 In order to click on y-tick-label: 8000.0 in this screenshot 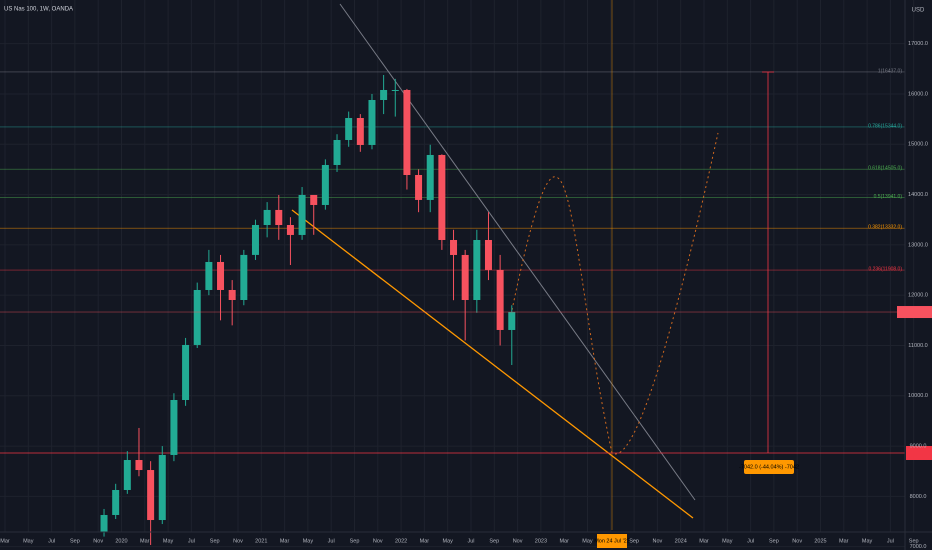, I will do `click(918, 497)`.